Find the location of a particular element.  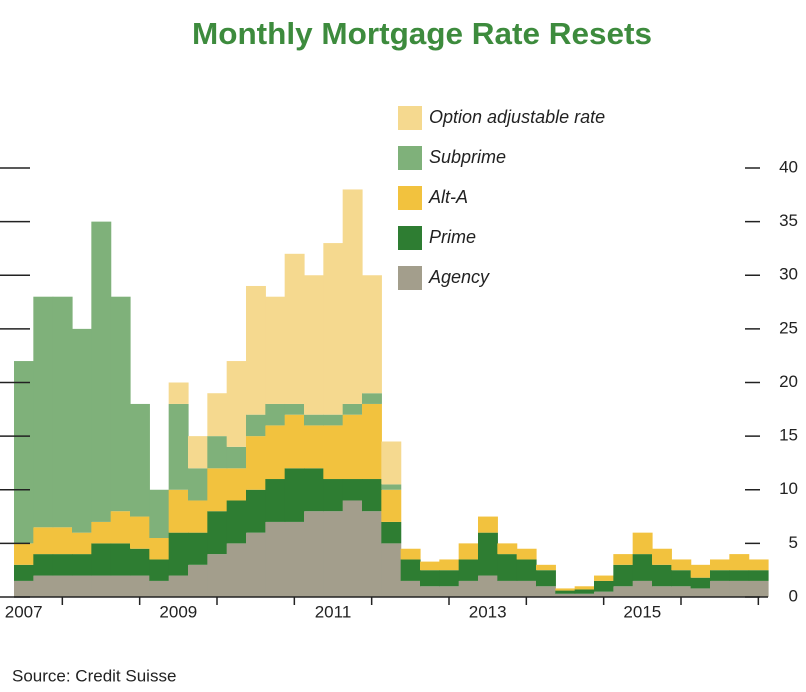

y-tick-label: 35 is located at coordinates (788, 220).